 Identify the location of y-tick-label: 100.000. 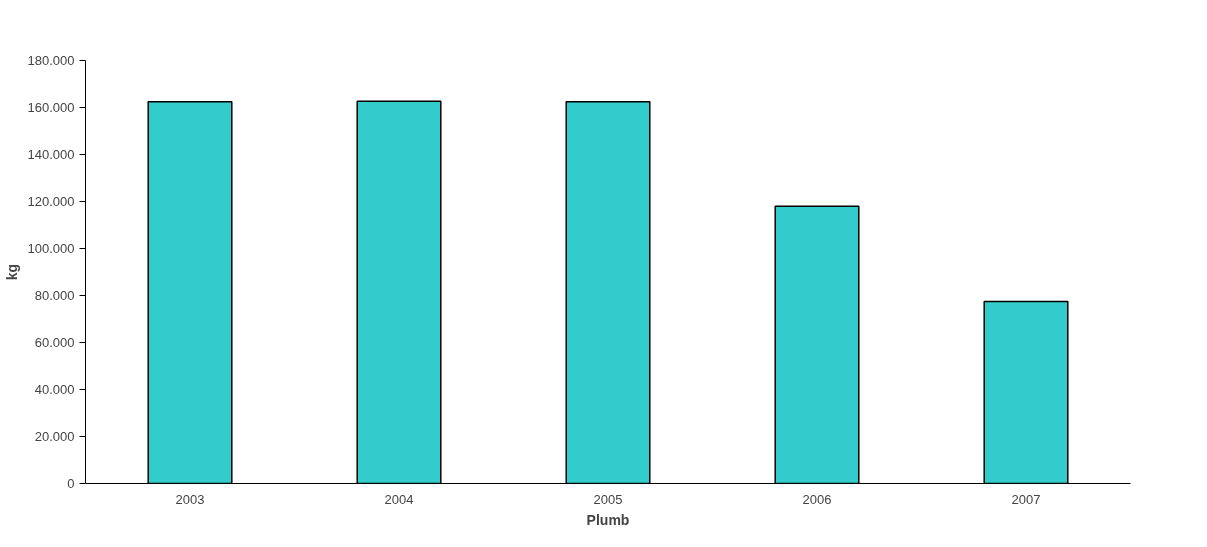
(51, 248).